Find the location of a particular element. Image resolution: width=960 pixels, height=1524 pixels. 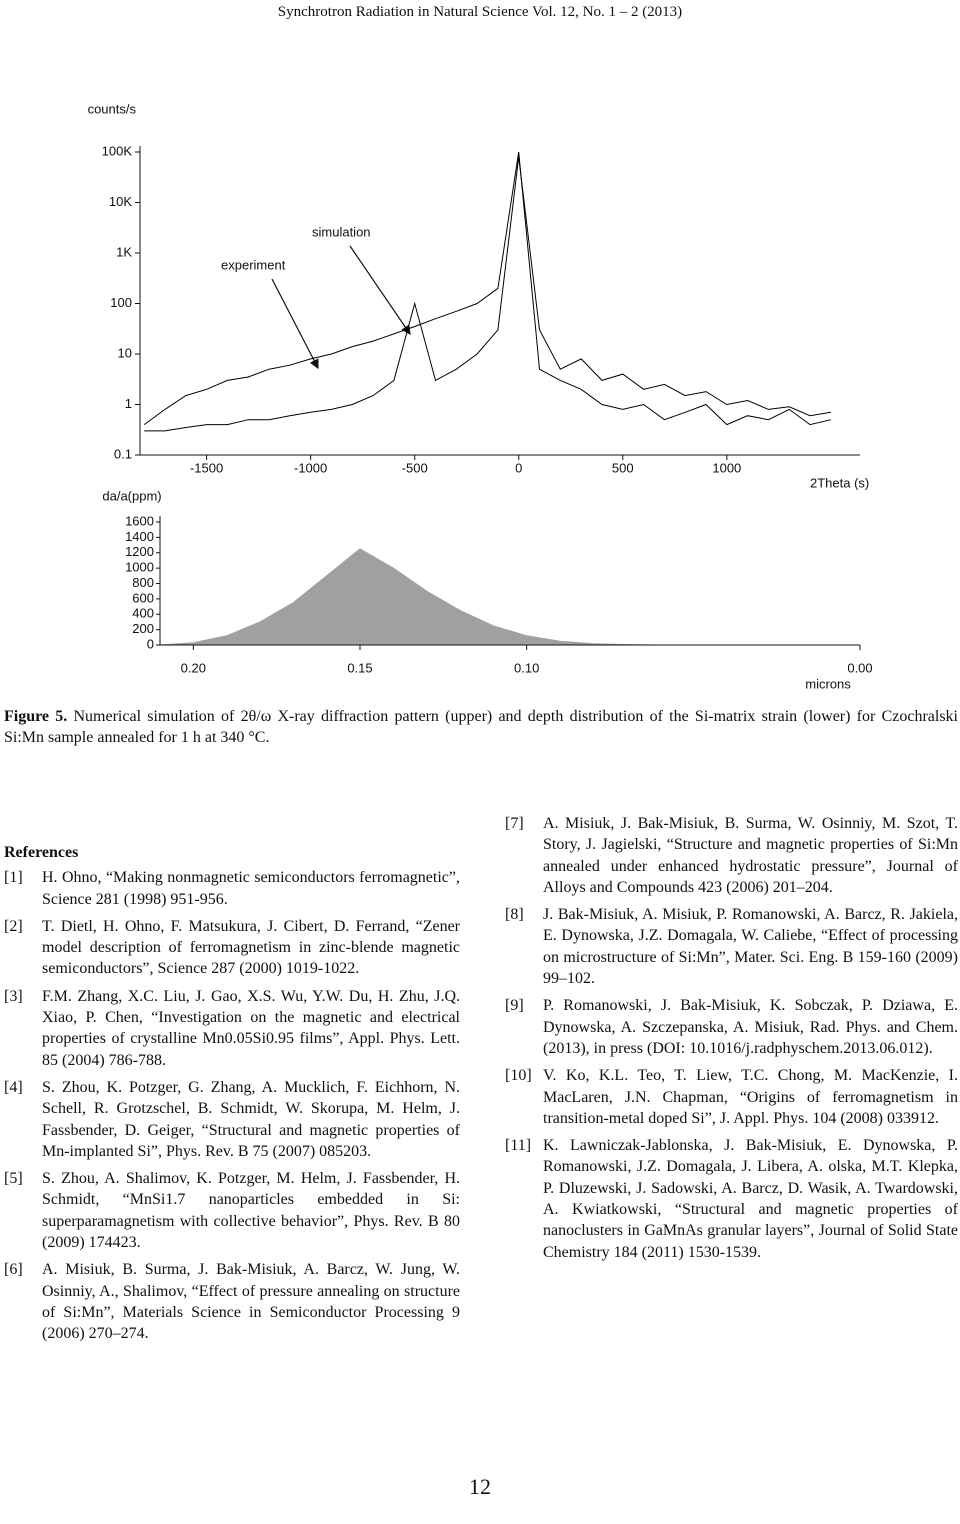

x-tick-label: -500 is located at coordinates (415, 467).